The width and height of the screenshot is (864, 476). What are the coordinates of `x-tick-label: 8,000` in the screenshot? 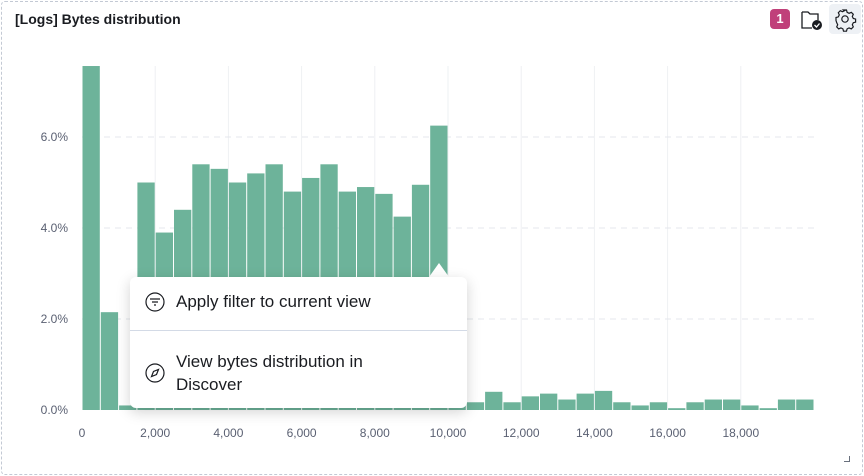 It's located at (375, 433).